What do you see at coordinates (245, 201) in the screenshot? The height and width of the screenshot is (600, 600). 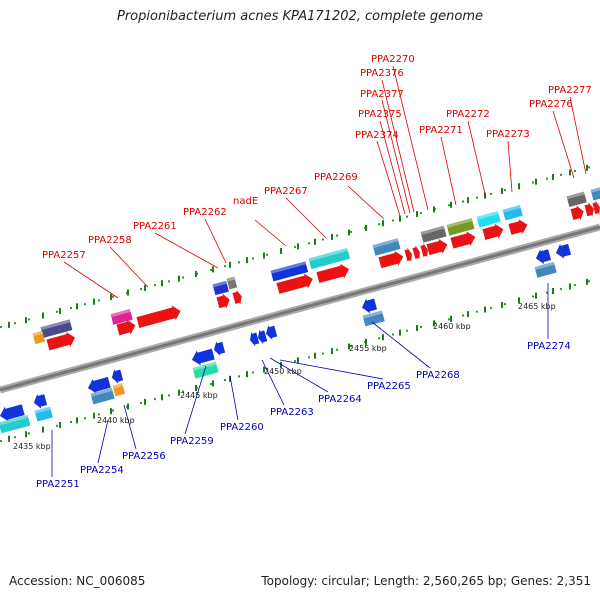 I see `gene-label-forward: nadE` at bounding box center [245, 201].